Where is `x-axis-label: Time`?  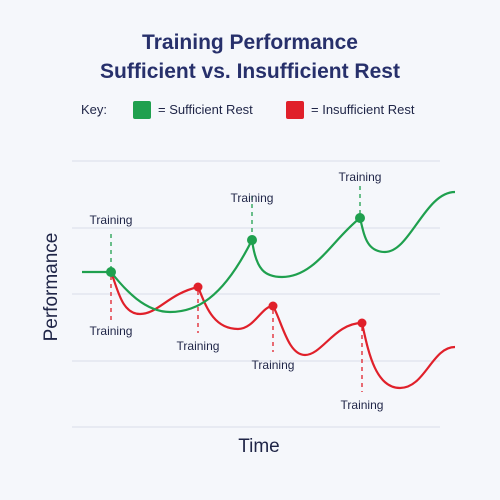
x-axis-label: Time is located at coordinates (259, 446).